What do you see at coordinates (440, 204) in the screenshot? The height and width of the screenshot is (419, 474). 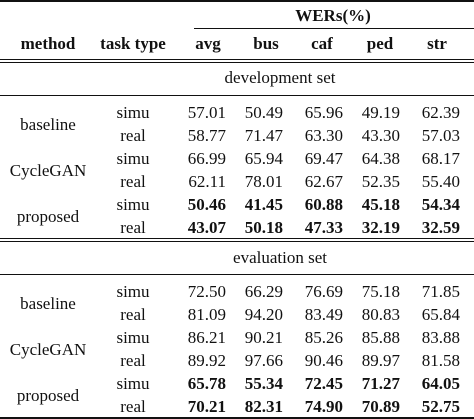 I see `wer-cell-str: 54.34` at bounding box center [440, 204].